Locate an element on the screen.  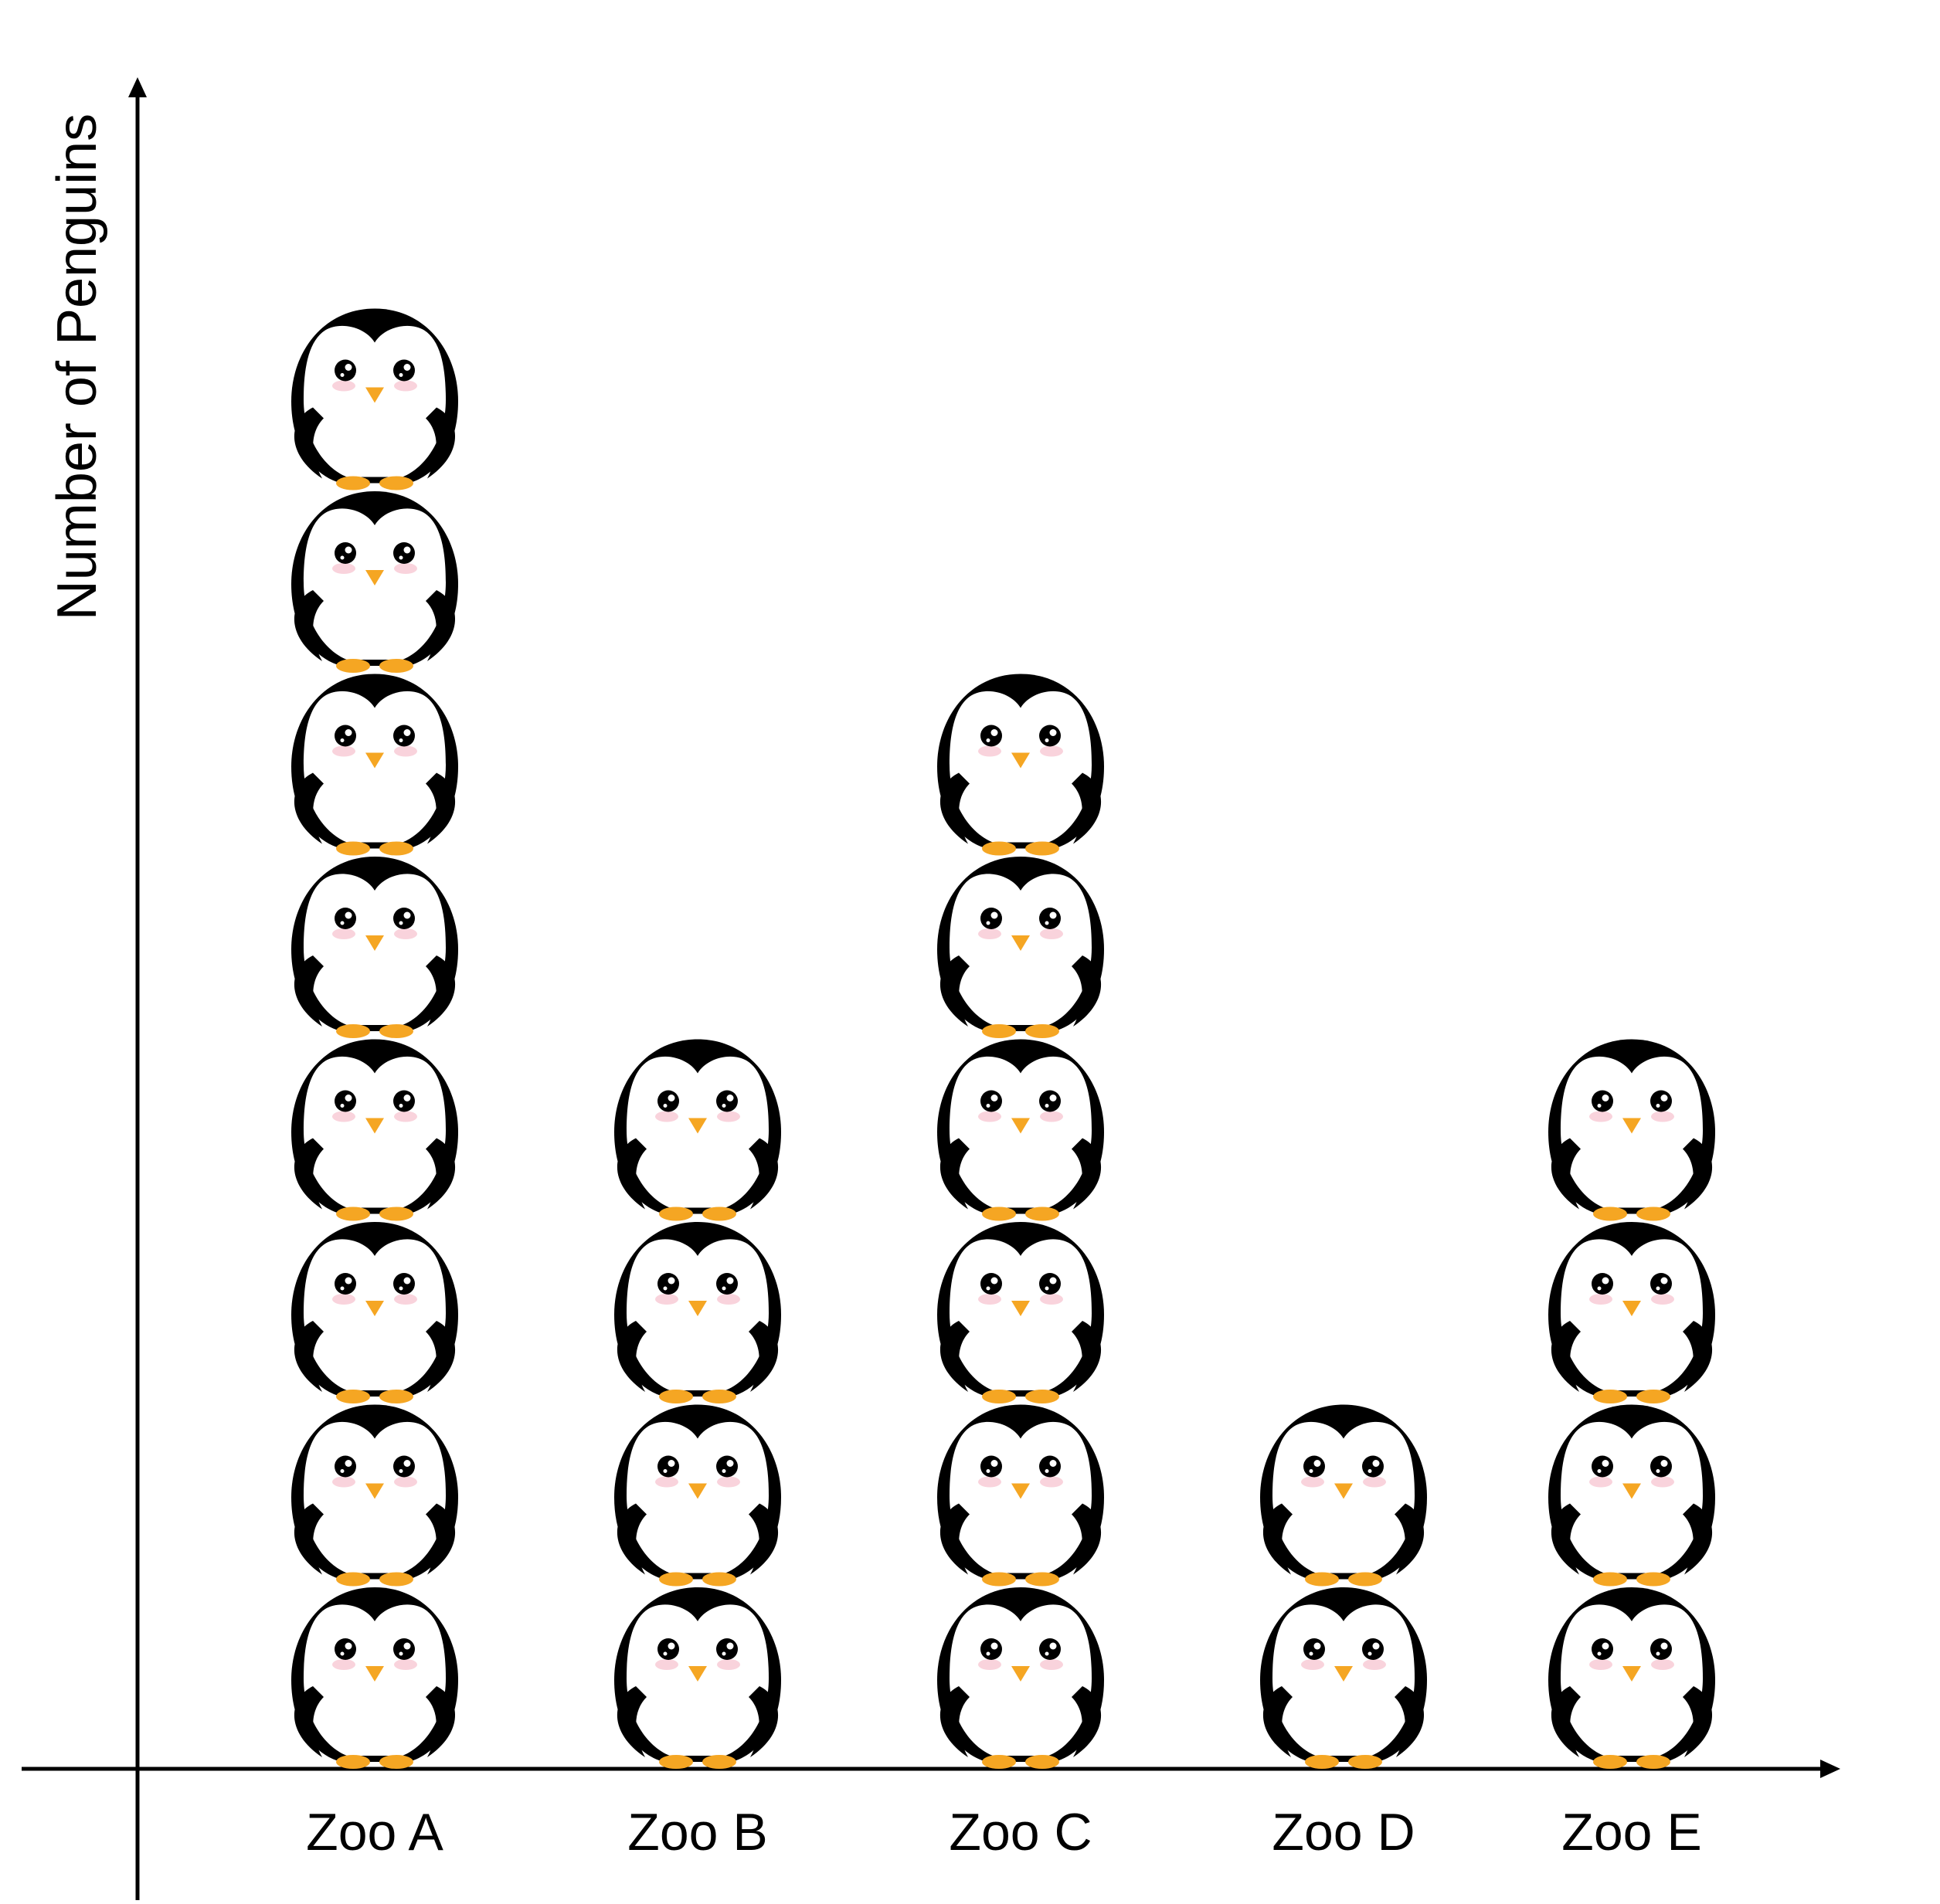
category-label-zoo-b: Zoo B is located at coordinates (697, 1832).